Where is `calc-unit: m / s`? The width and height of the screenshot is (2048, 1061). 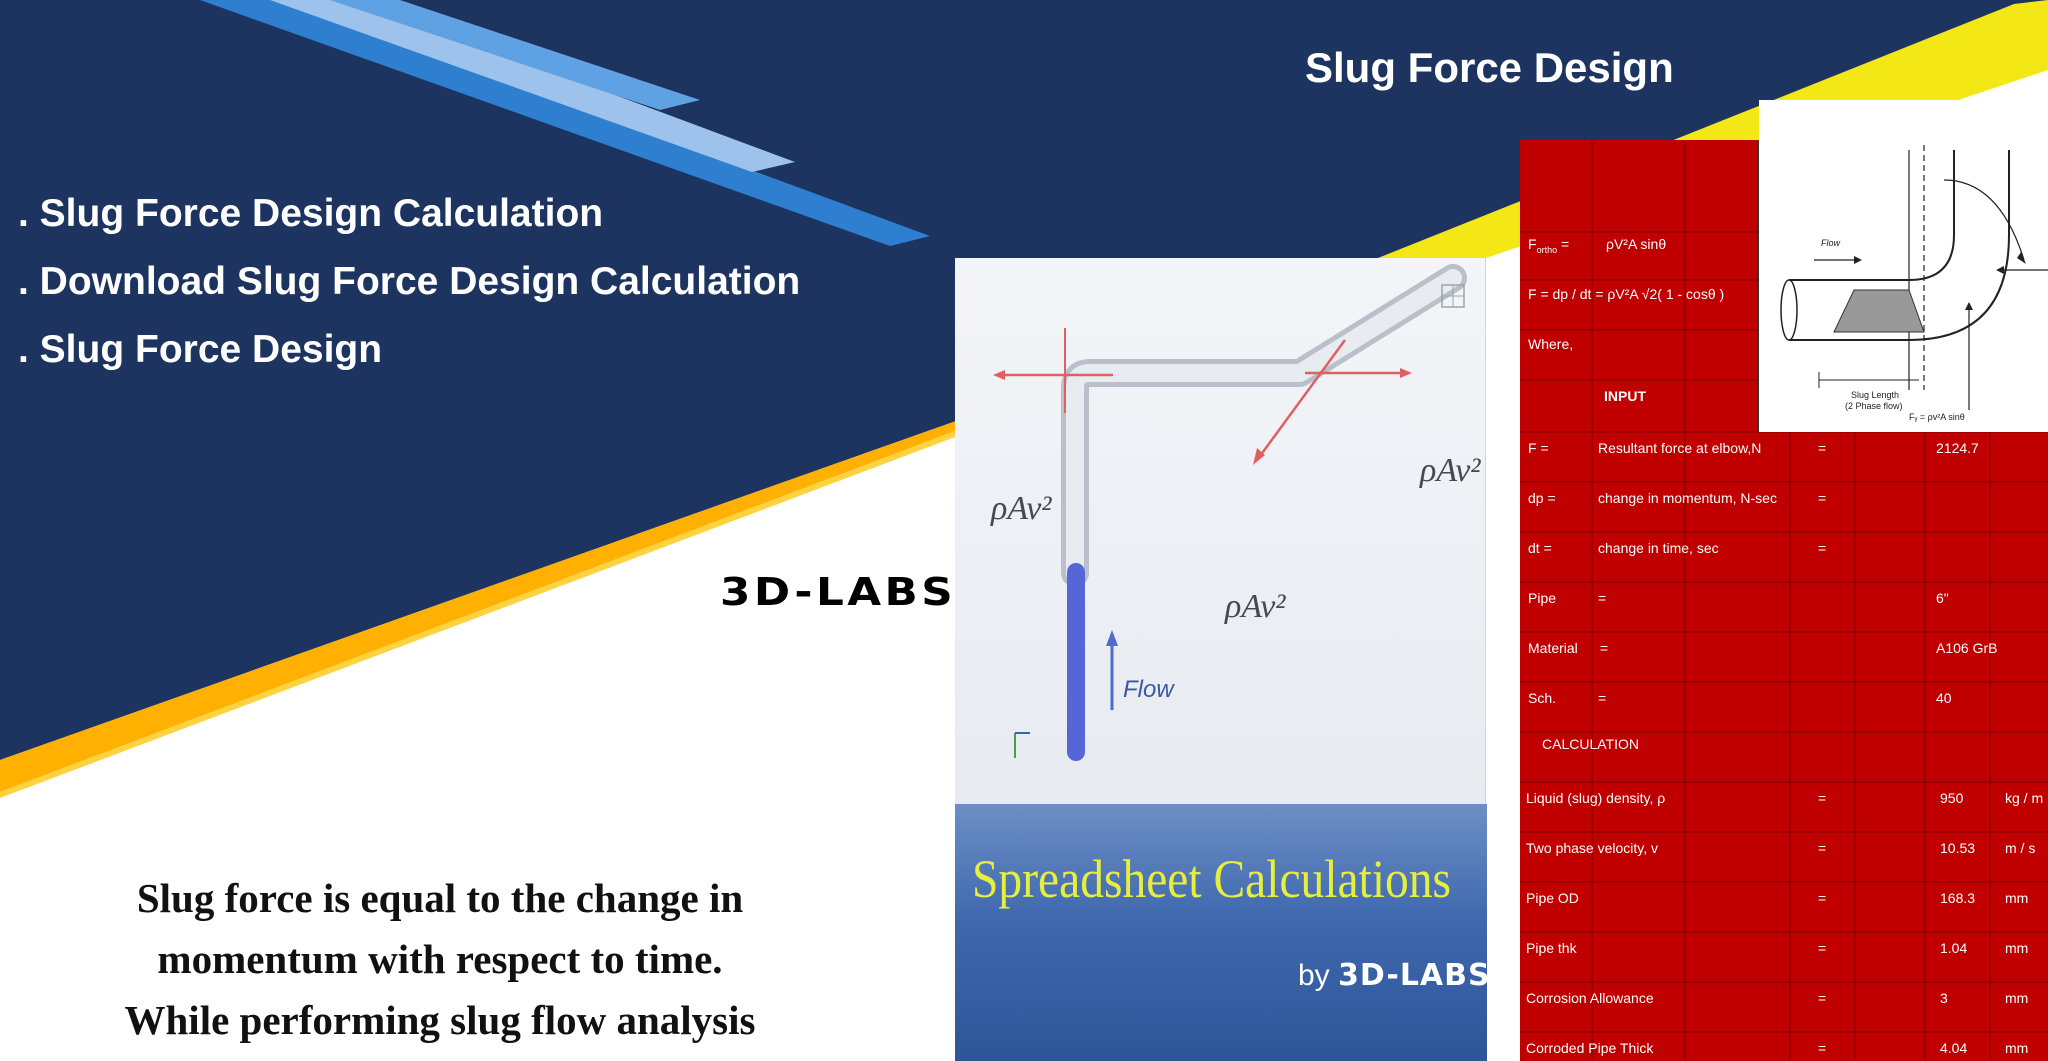
calc-unit: m / s is located at coordinates (2020, 848).